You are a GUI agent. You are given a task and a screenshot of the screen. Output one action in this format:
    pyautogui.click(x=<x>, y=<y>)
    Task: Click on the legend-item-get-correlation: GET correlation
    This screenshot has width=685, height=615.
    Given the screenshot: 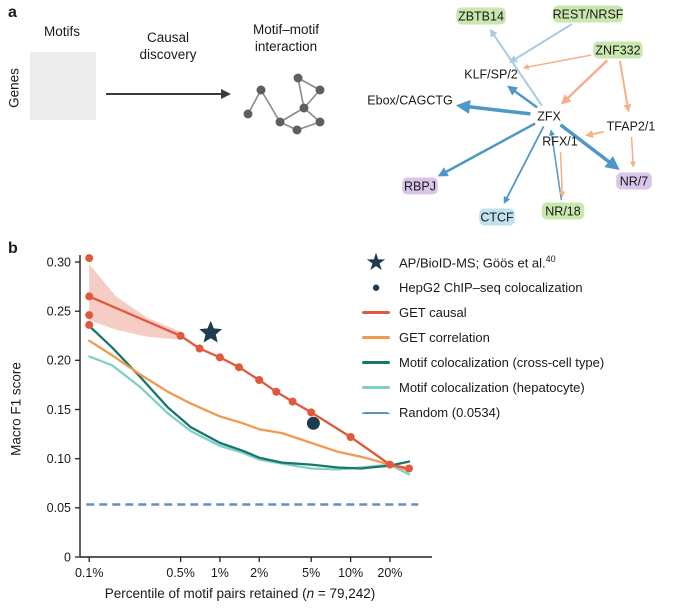 What is the action you would take?
    pyautogui.click(x=482, y=337)
    